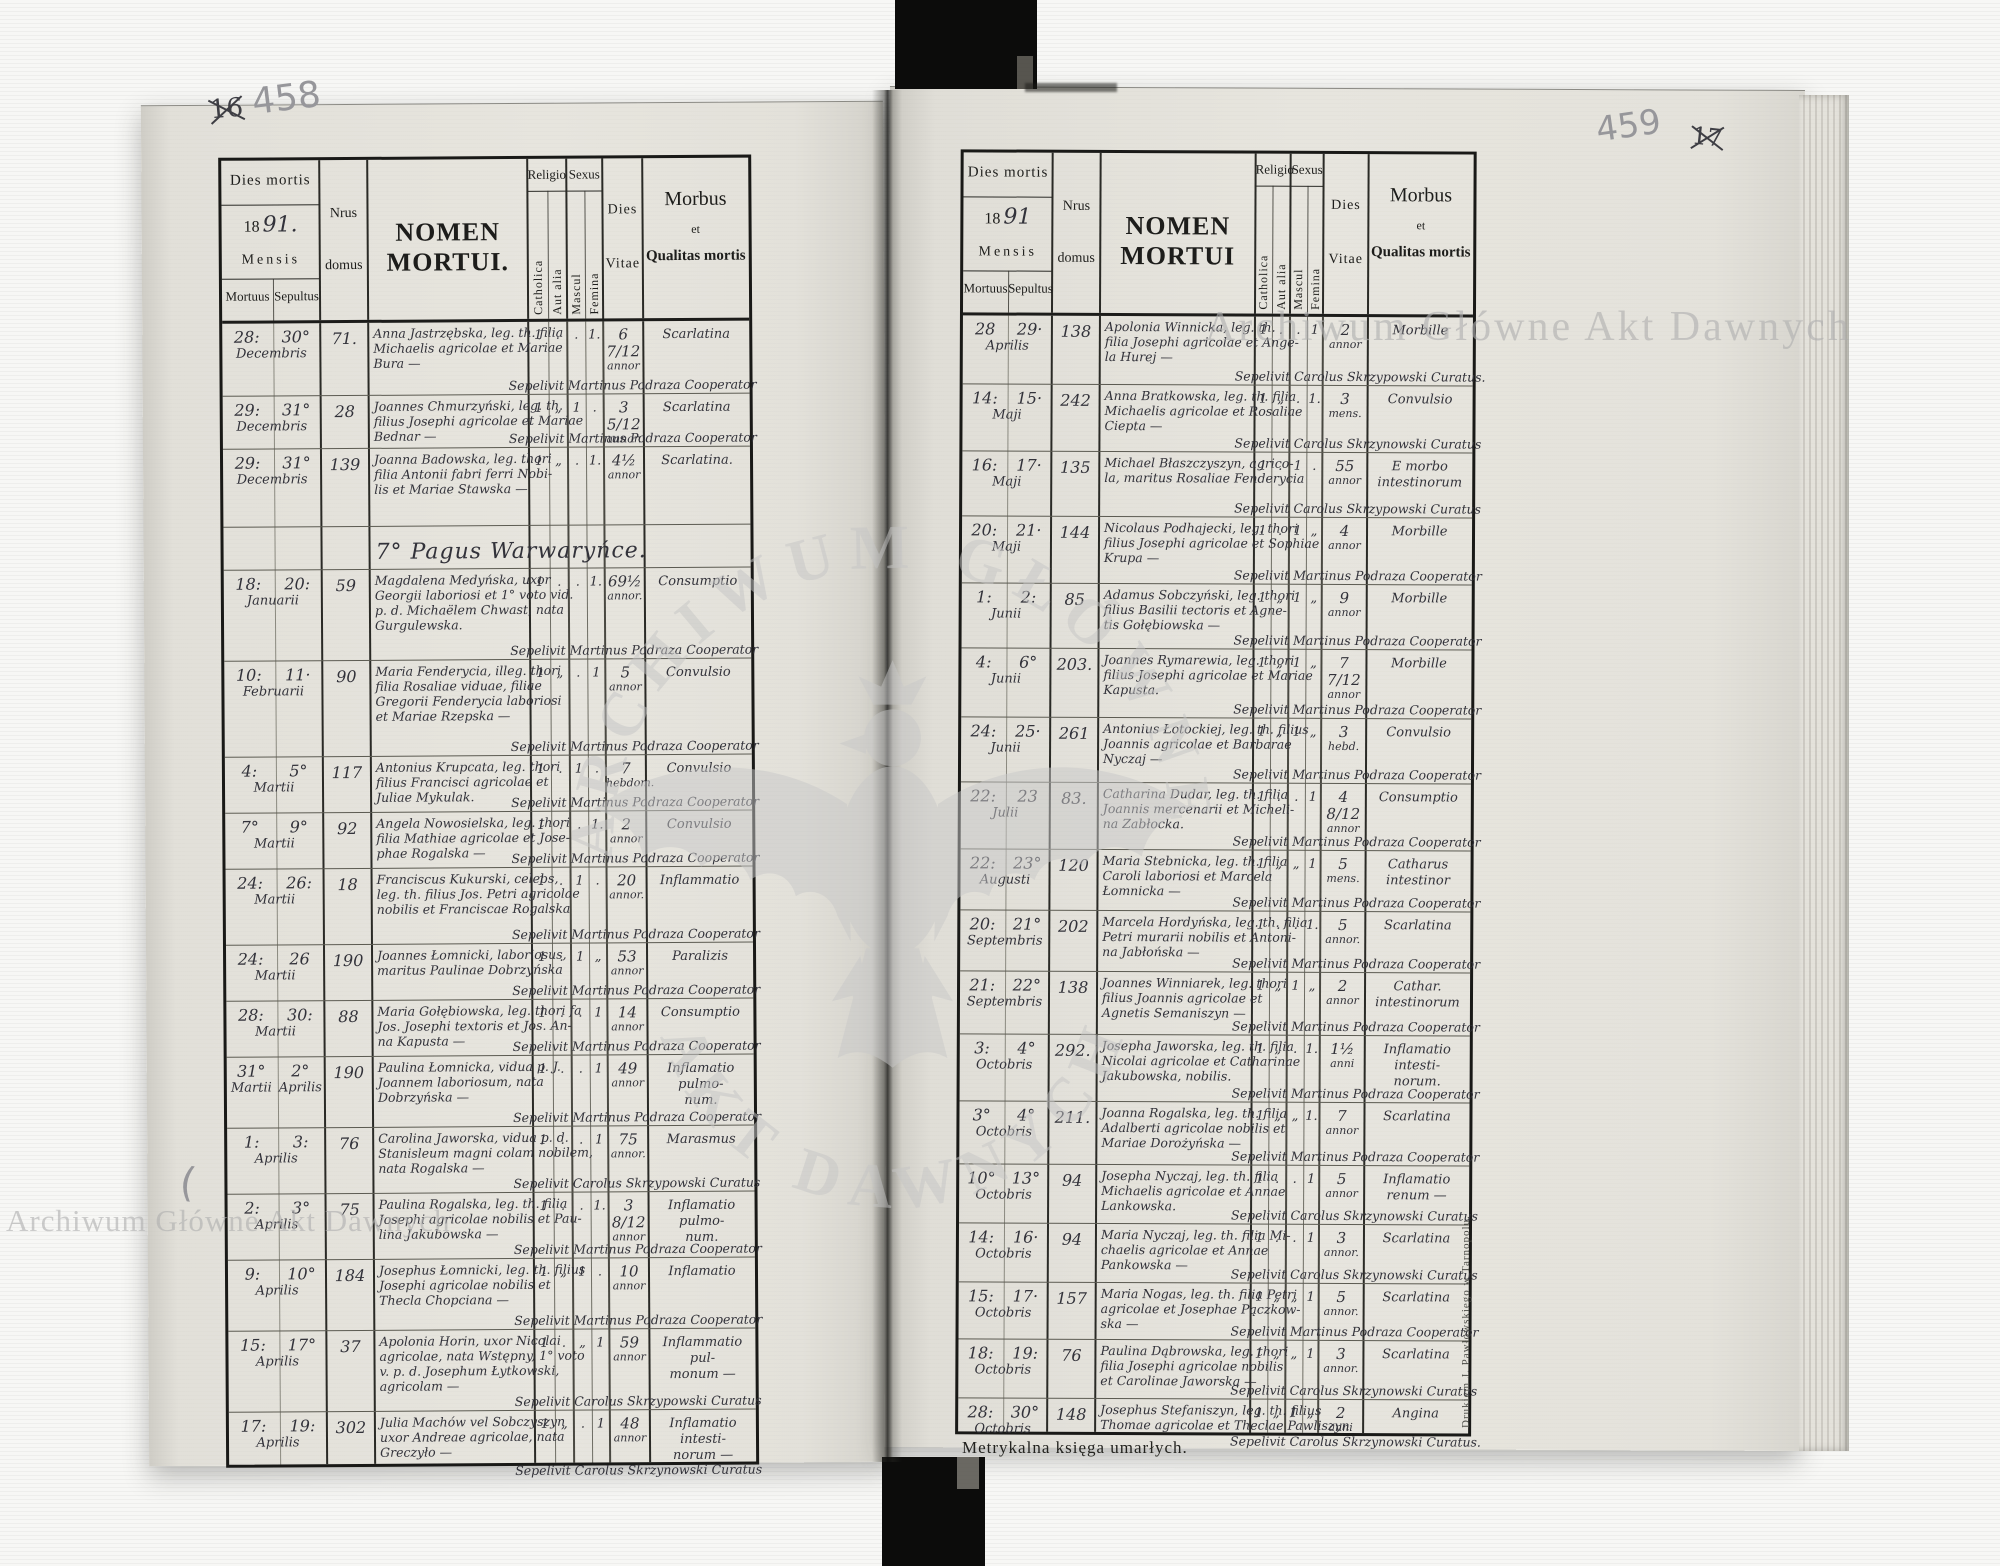 This screenshot has width=2000, height=1566. Describe the element at coordinates (462, 458) in the screenshot. I see `name-line: Joanna Badowska, leg. thori` at that location.